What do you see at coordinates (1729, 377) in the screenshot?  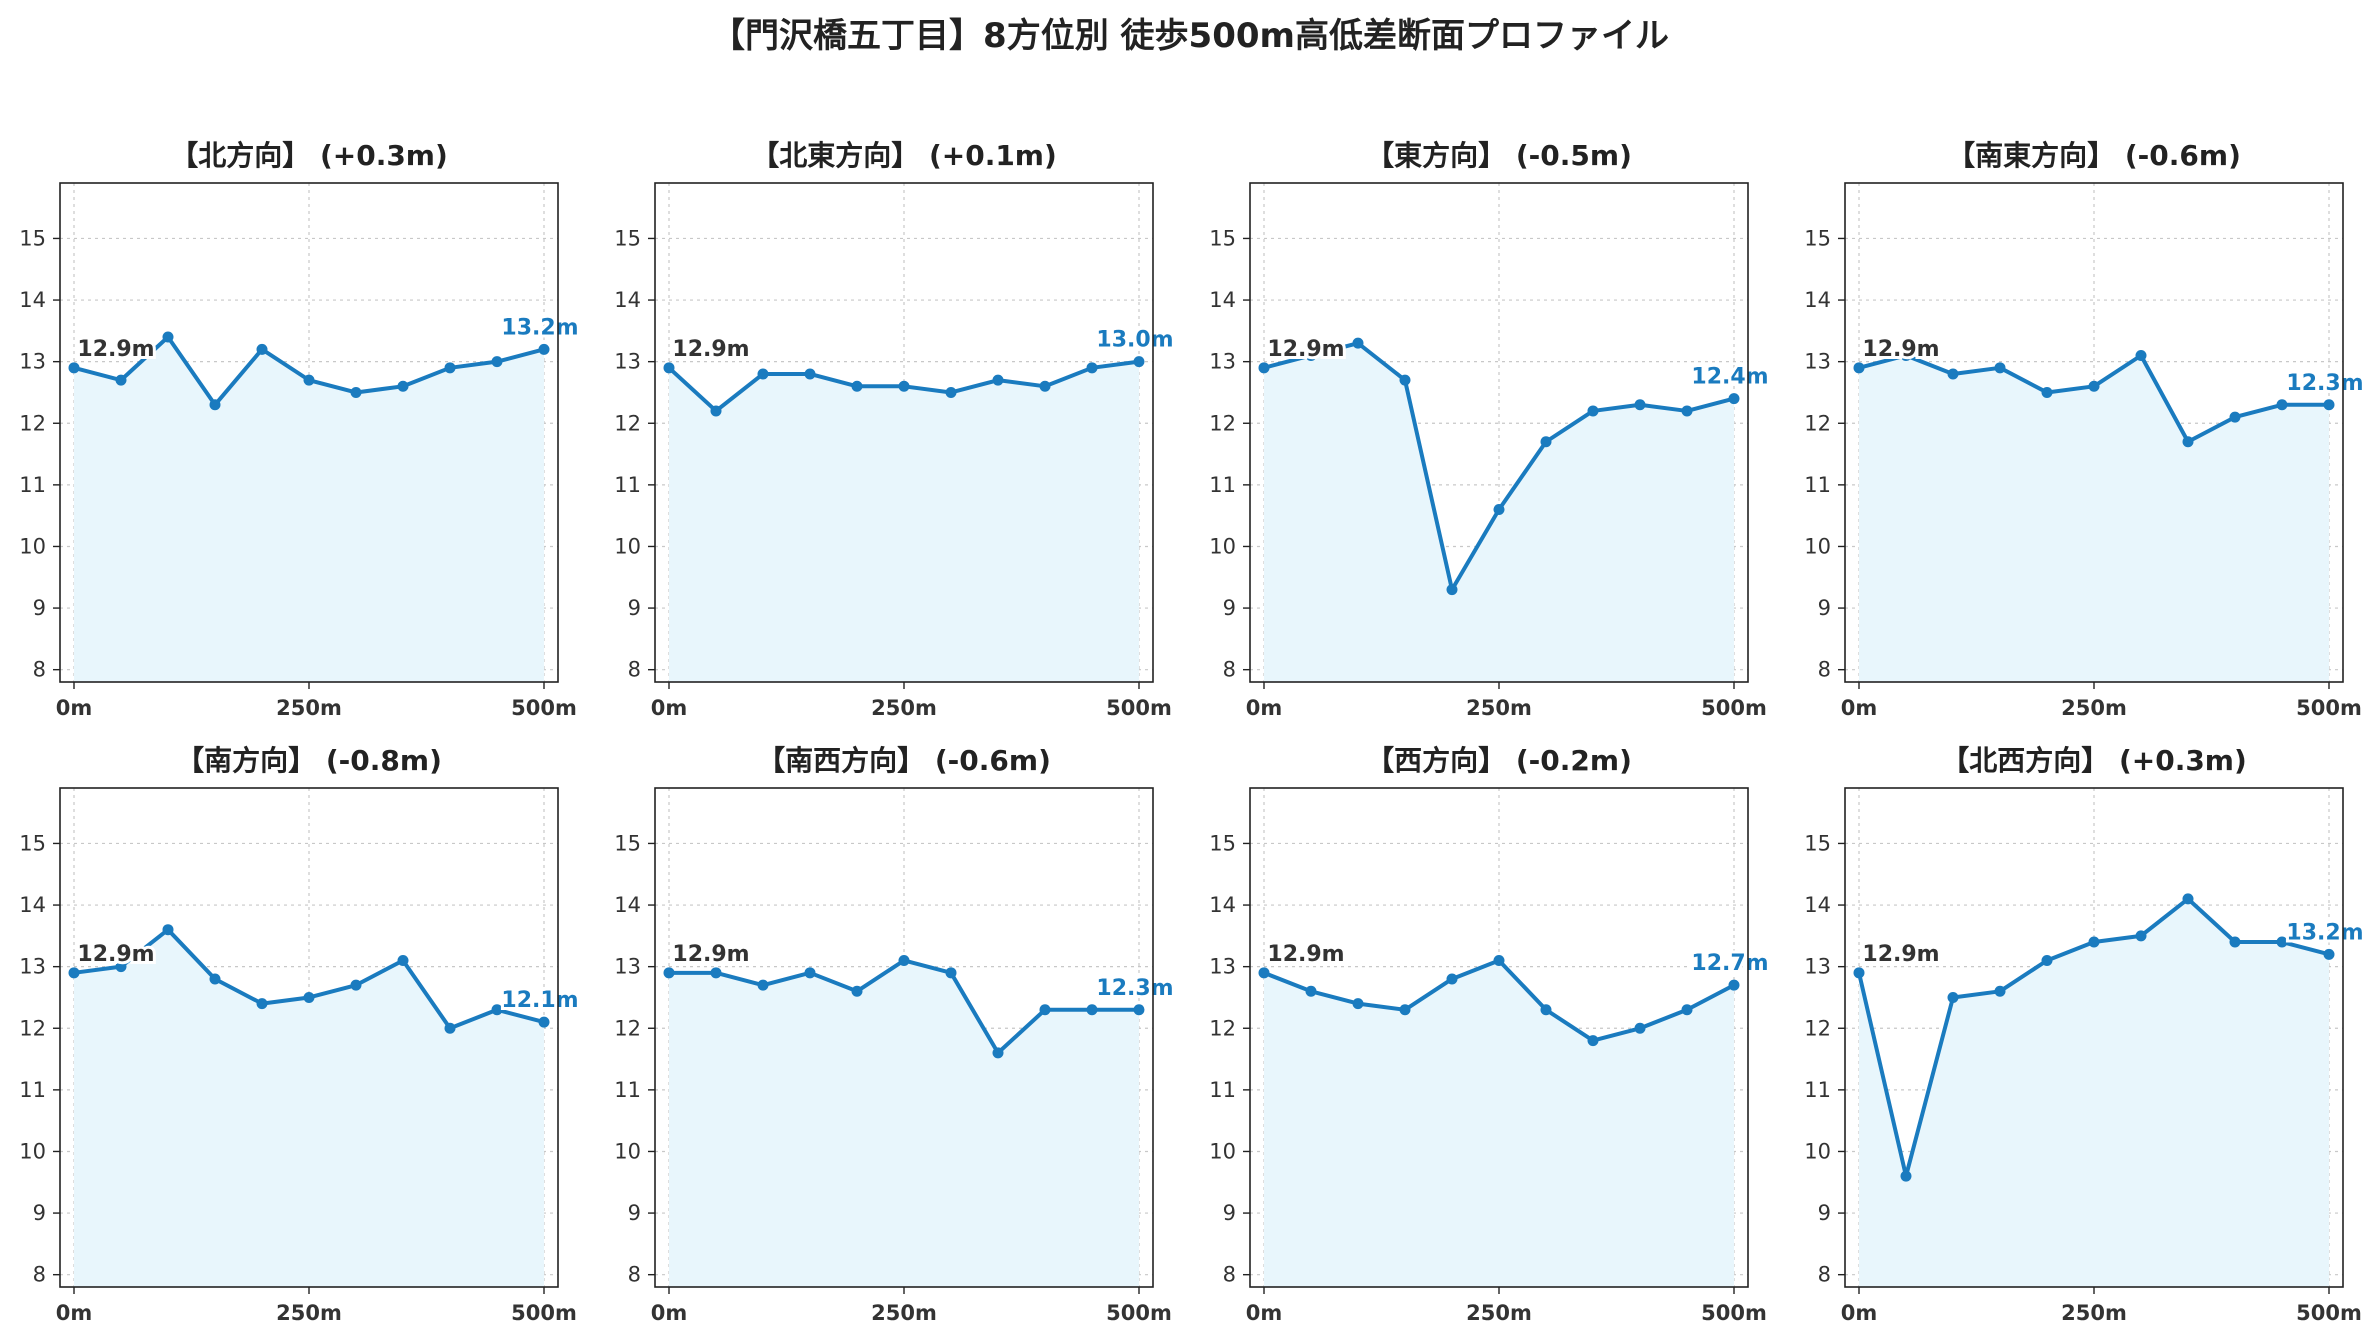 I see `end-elevation-label: 12.4m` at bounding box center [1729, 377].